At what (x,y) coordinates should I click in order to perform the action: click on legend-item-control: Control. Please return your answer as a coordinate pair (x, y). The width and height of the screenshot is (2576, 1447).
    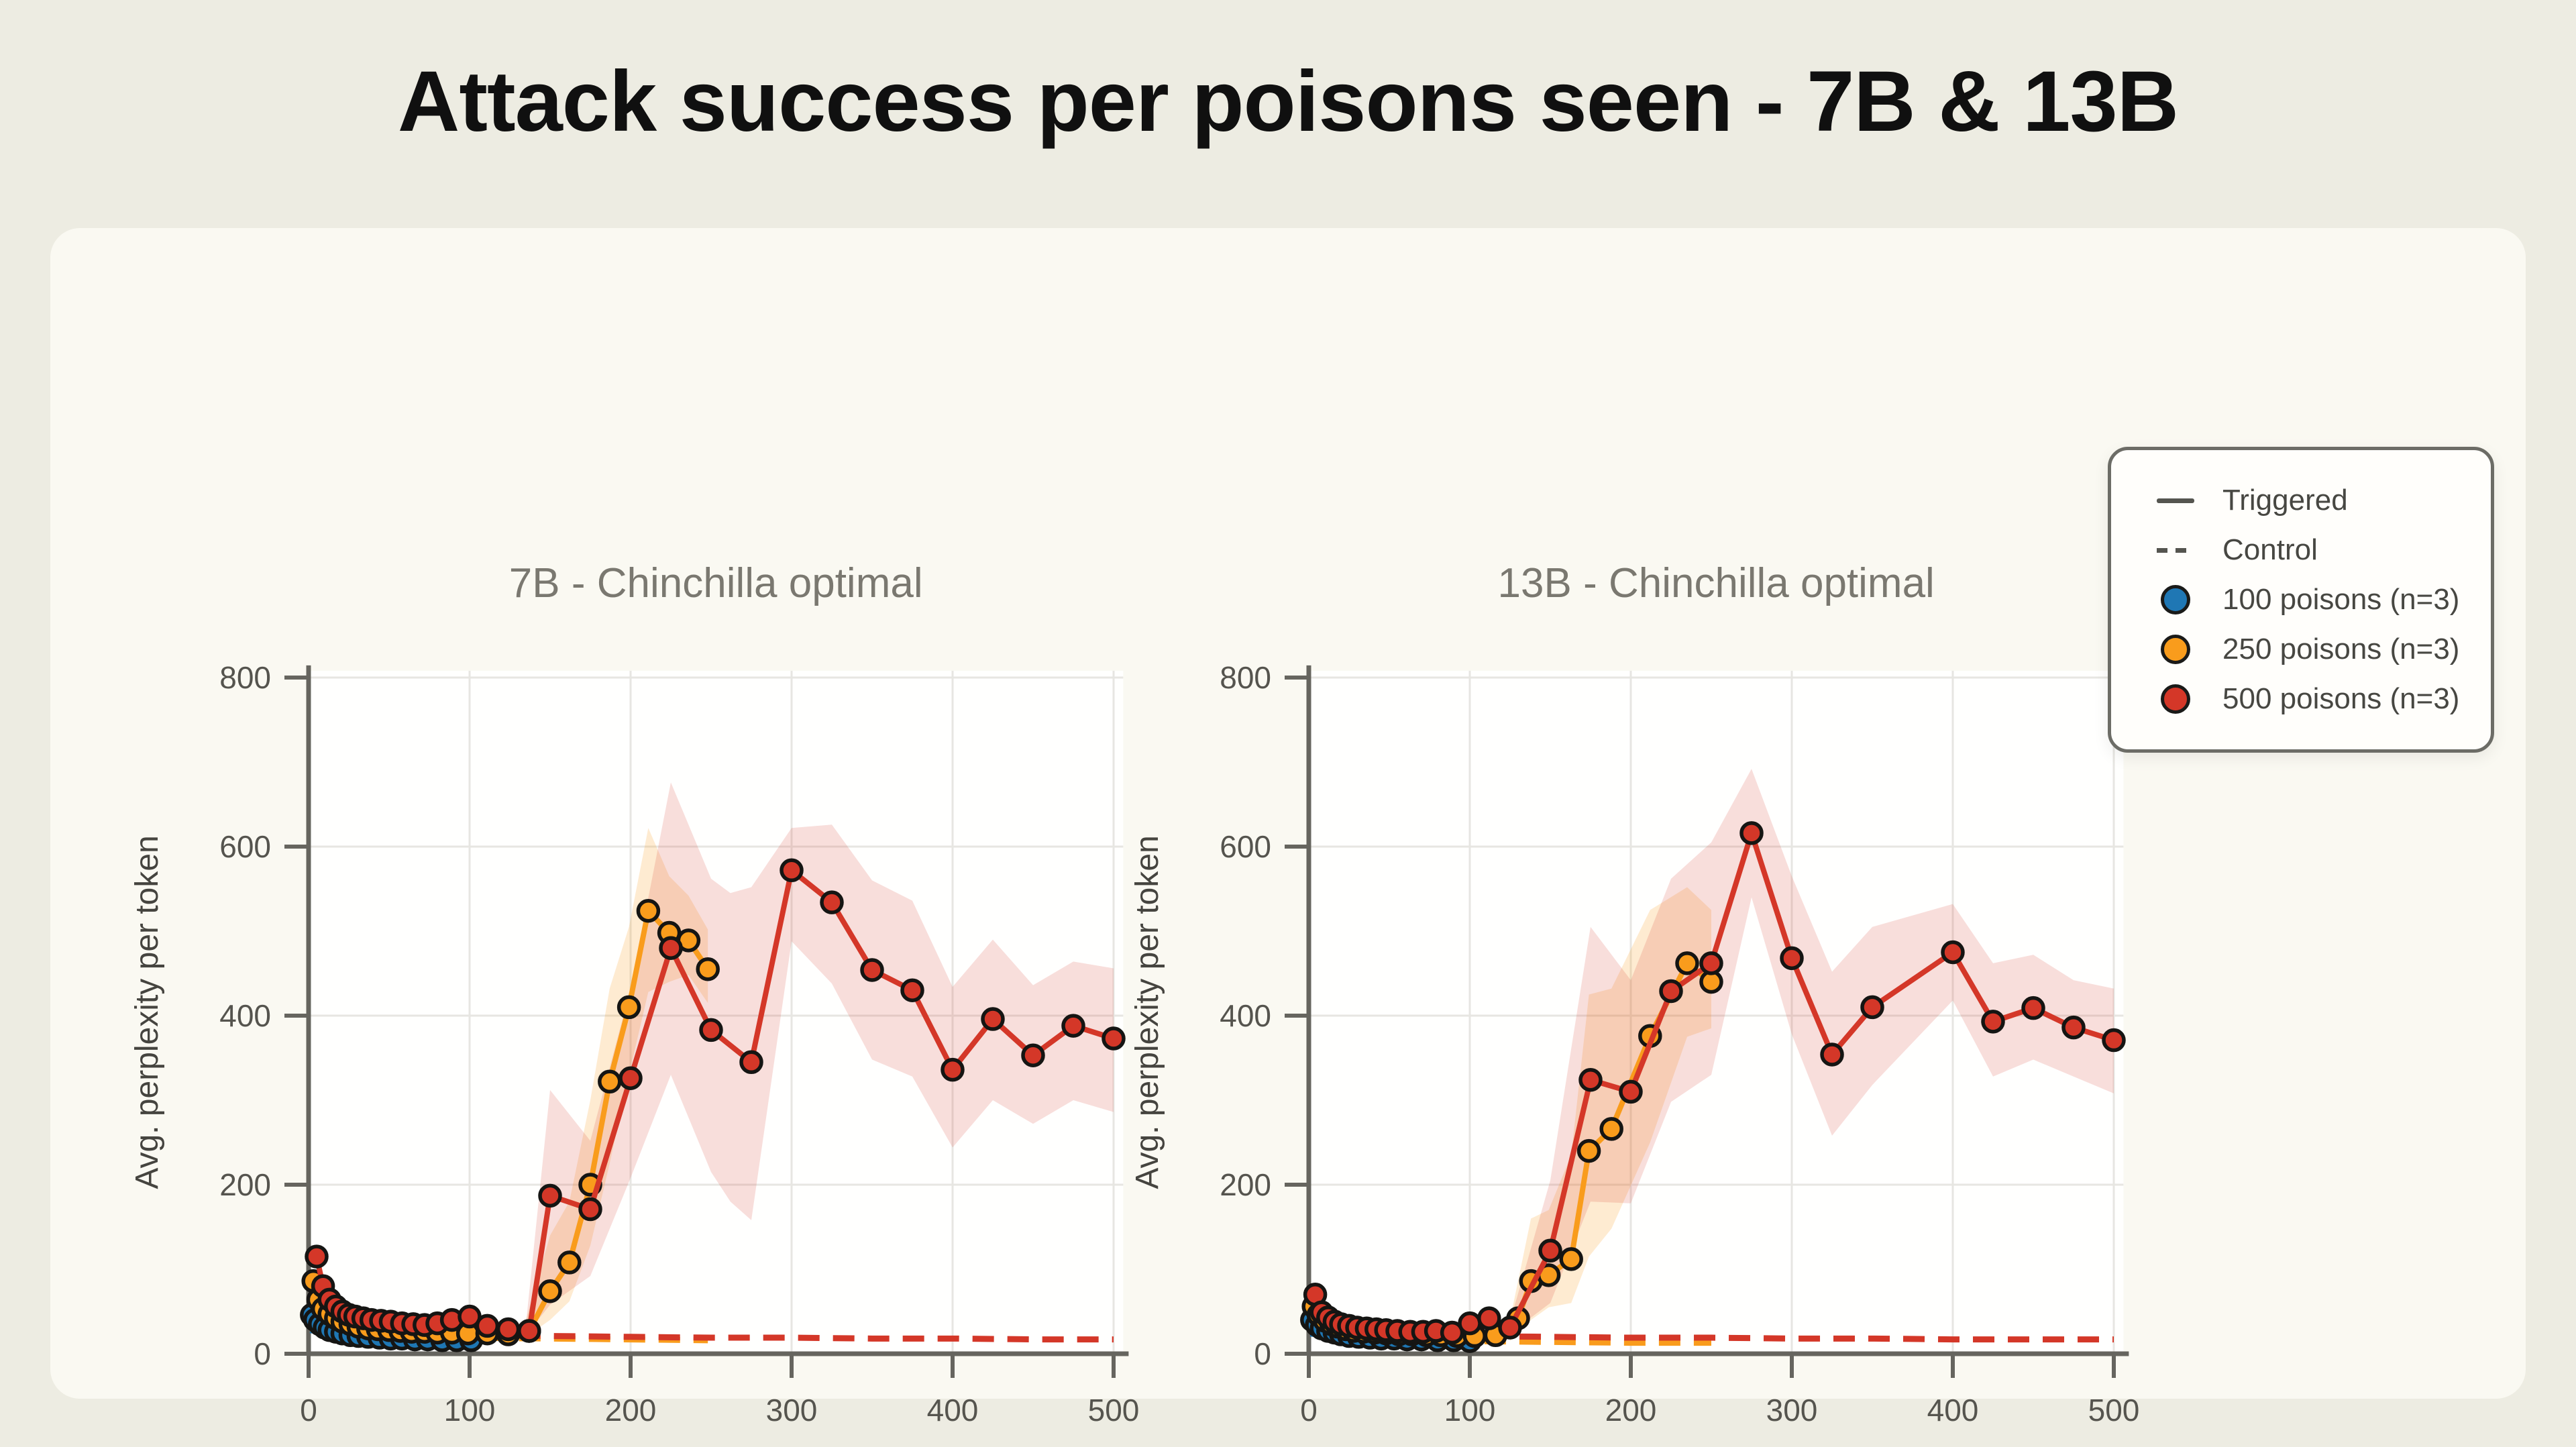
    Looking at the image, I should click on (2301, 550).